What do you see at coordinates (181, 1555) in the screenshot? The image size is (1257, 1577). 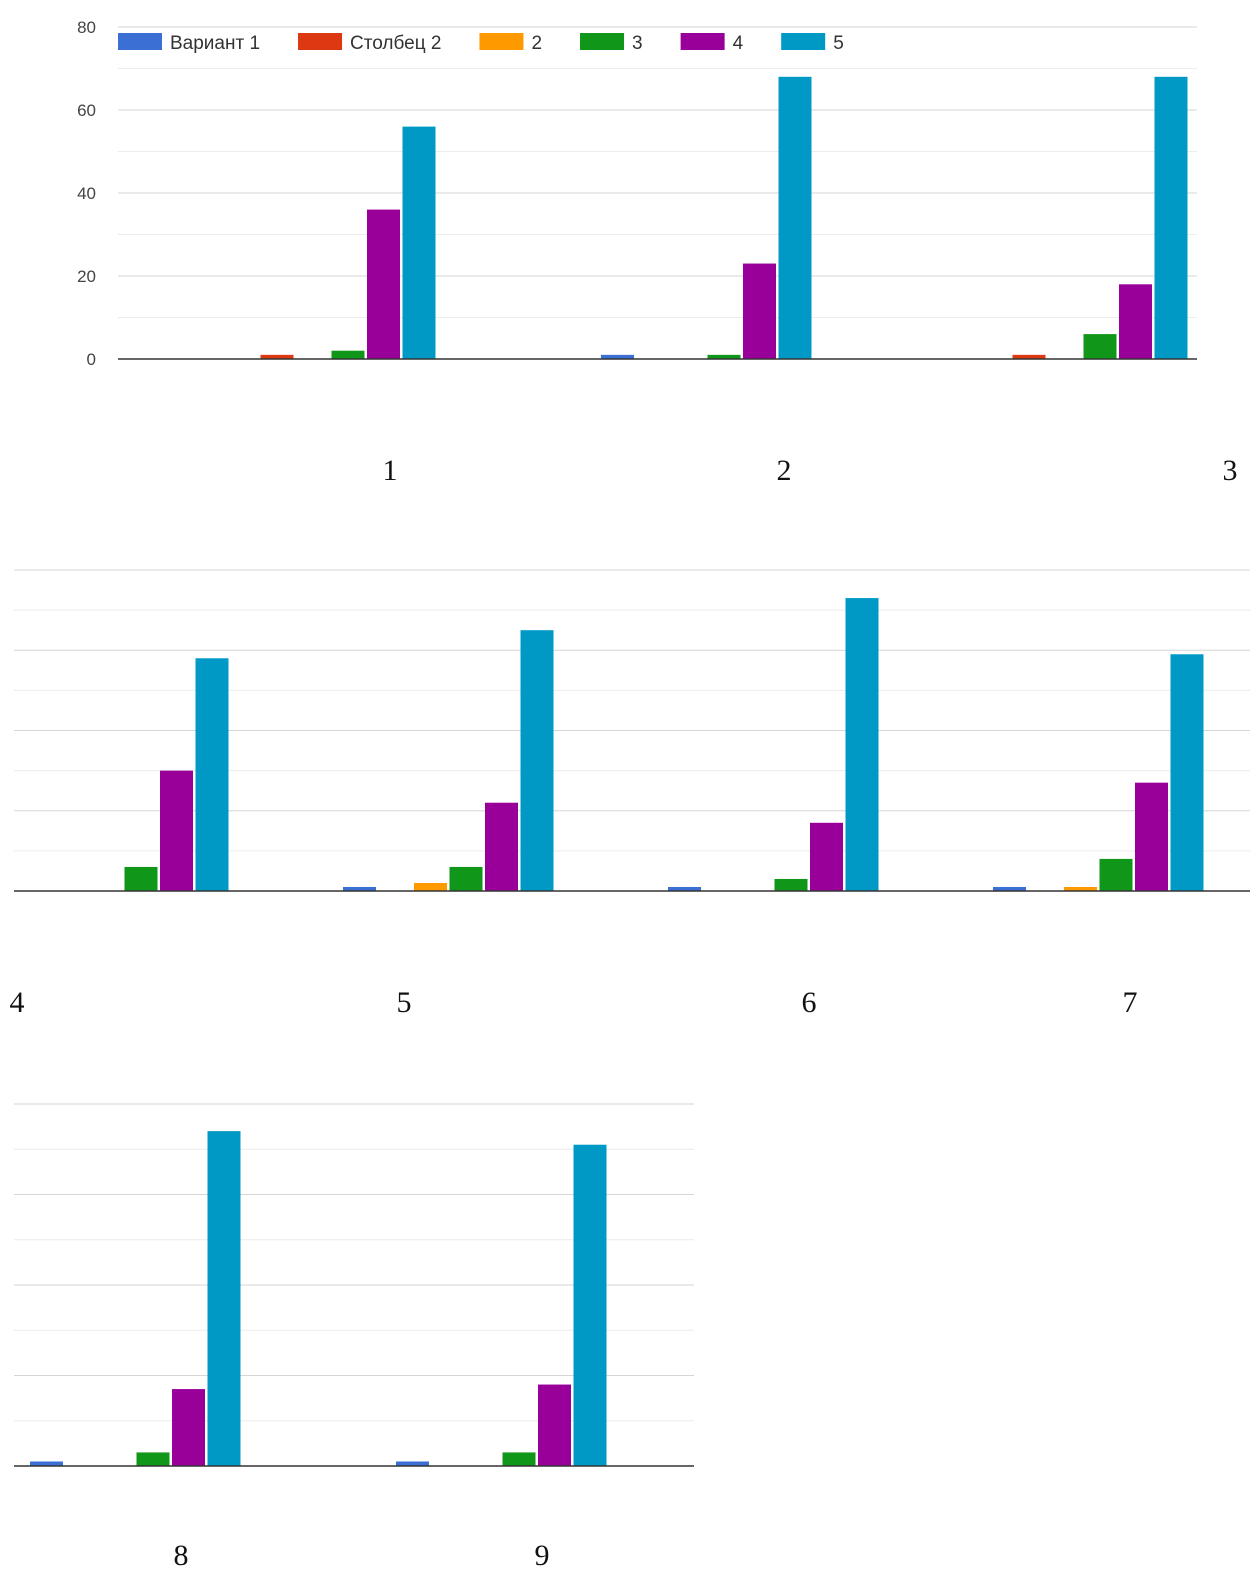 I see `x-category-label: 8` at bounding box center [181, 1555].